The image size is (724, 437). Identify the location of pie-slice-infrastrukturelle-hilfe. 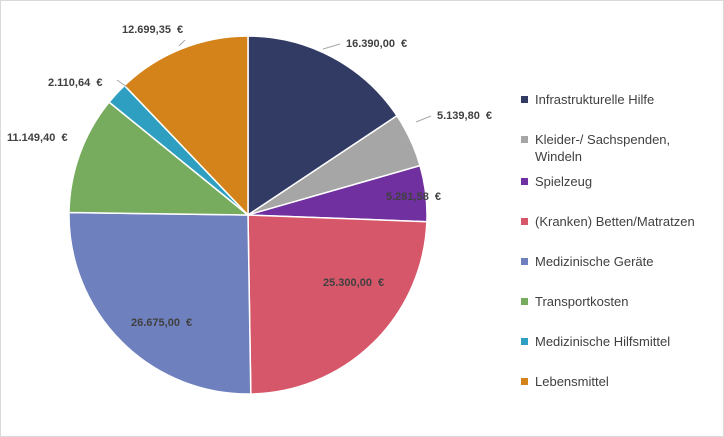
(323, 126).